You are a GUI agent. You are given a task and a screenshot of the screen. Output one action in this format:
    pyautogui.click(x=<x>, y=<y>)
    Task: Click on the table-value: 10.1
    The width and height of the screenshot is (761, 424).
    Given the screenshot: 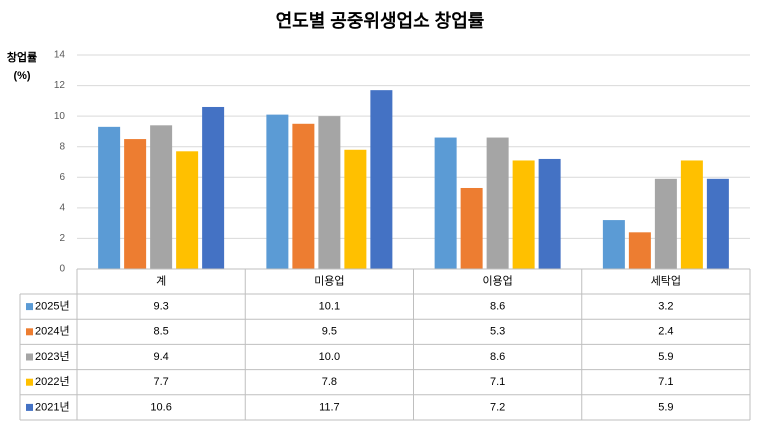 What is the action you would take?
    pyautogui.click(x=329, y=307)
    